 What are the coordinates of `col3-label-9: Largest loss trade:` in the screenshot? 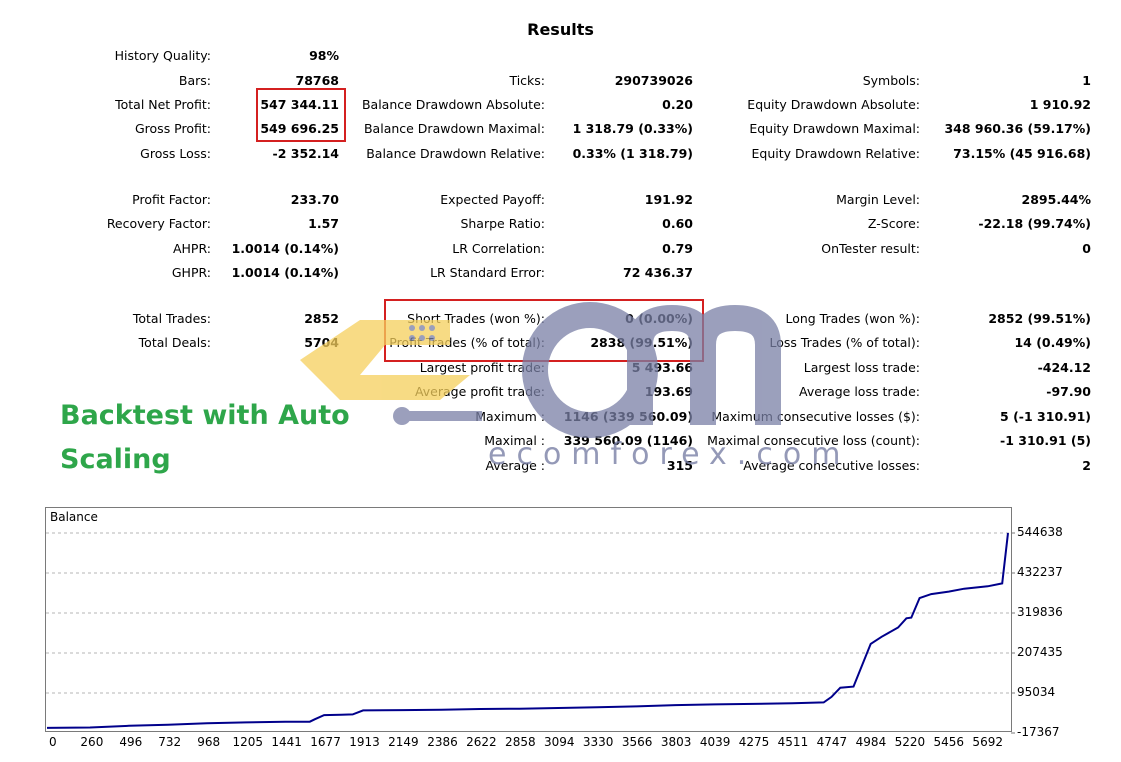 It's located at (861, 367).